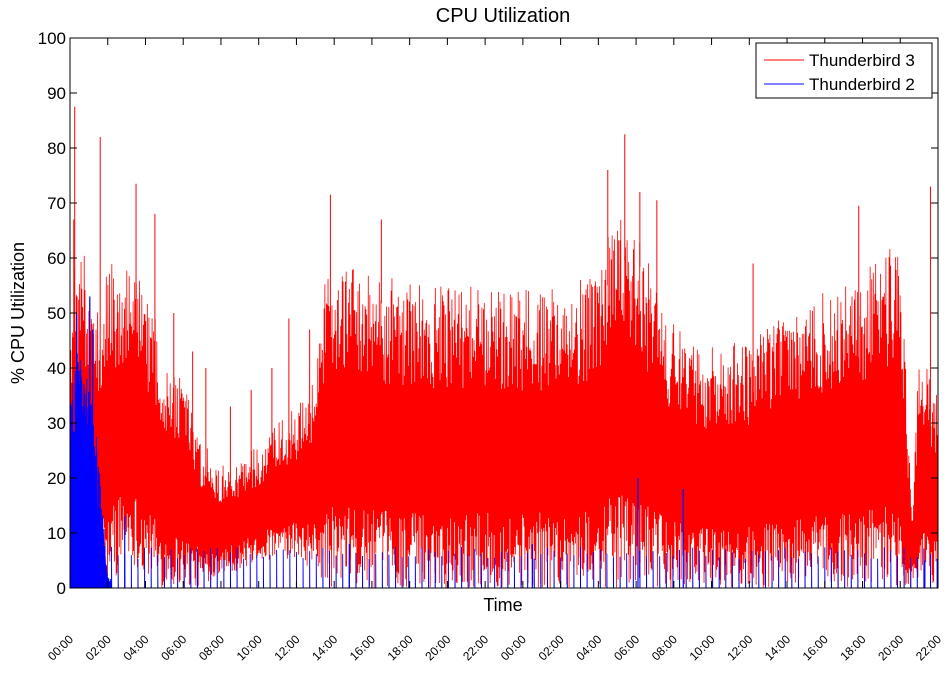  Describe the element at coordinates (18, 313) in the screenshot. I see `y-axis-label: % CPU Utilization` at that location.